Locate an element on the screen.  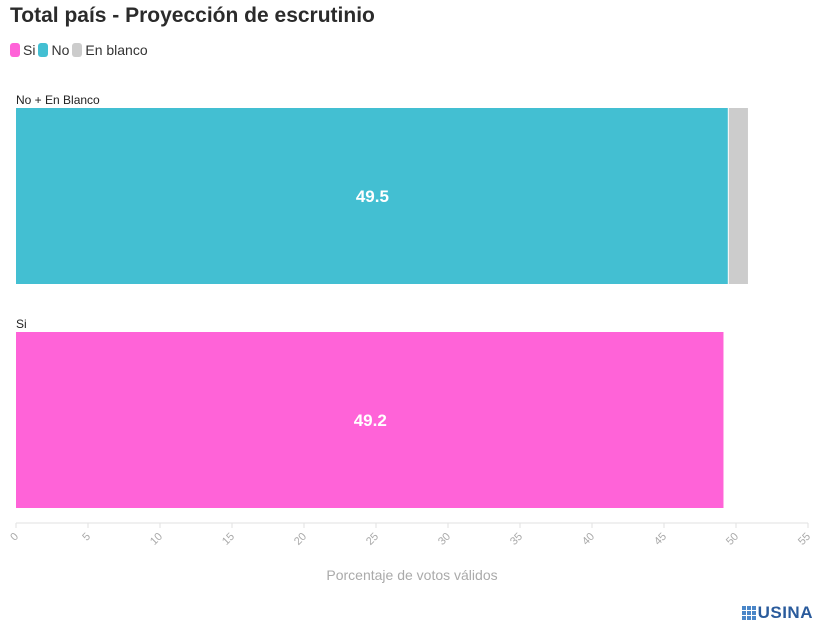
legend-label-si: Si is located at coordinates (29, 50).